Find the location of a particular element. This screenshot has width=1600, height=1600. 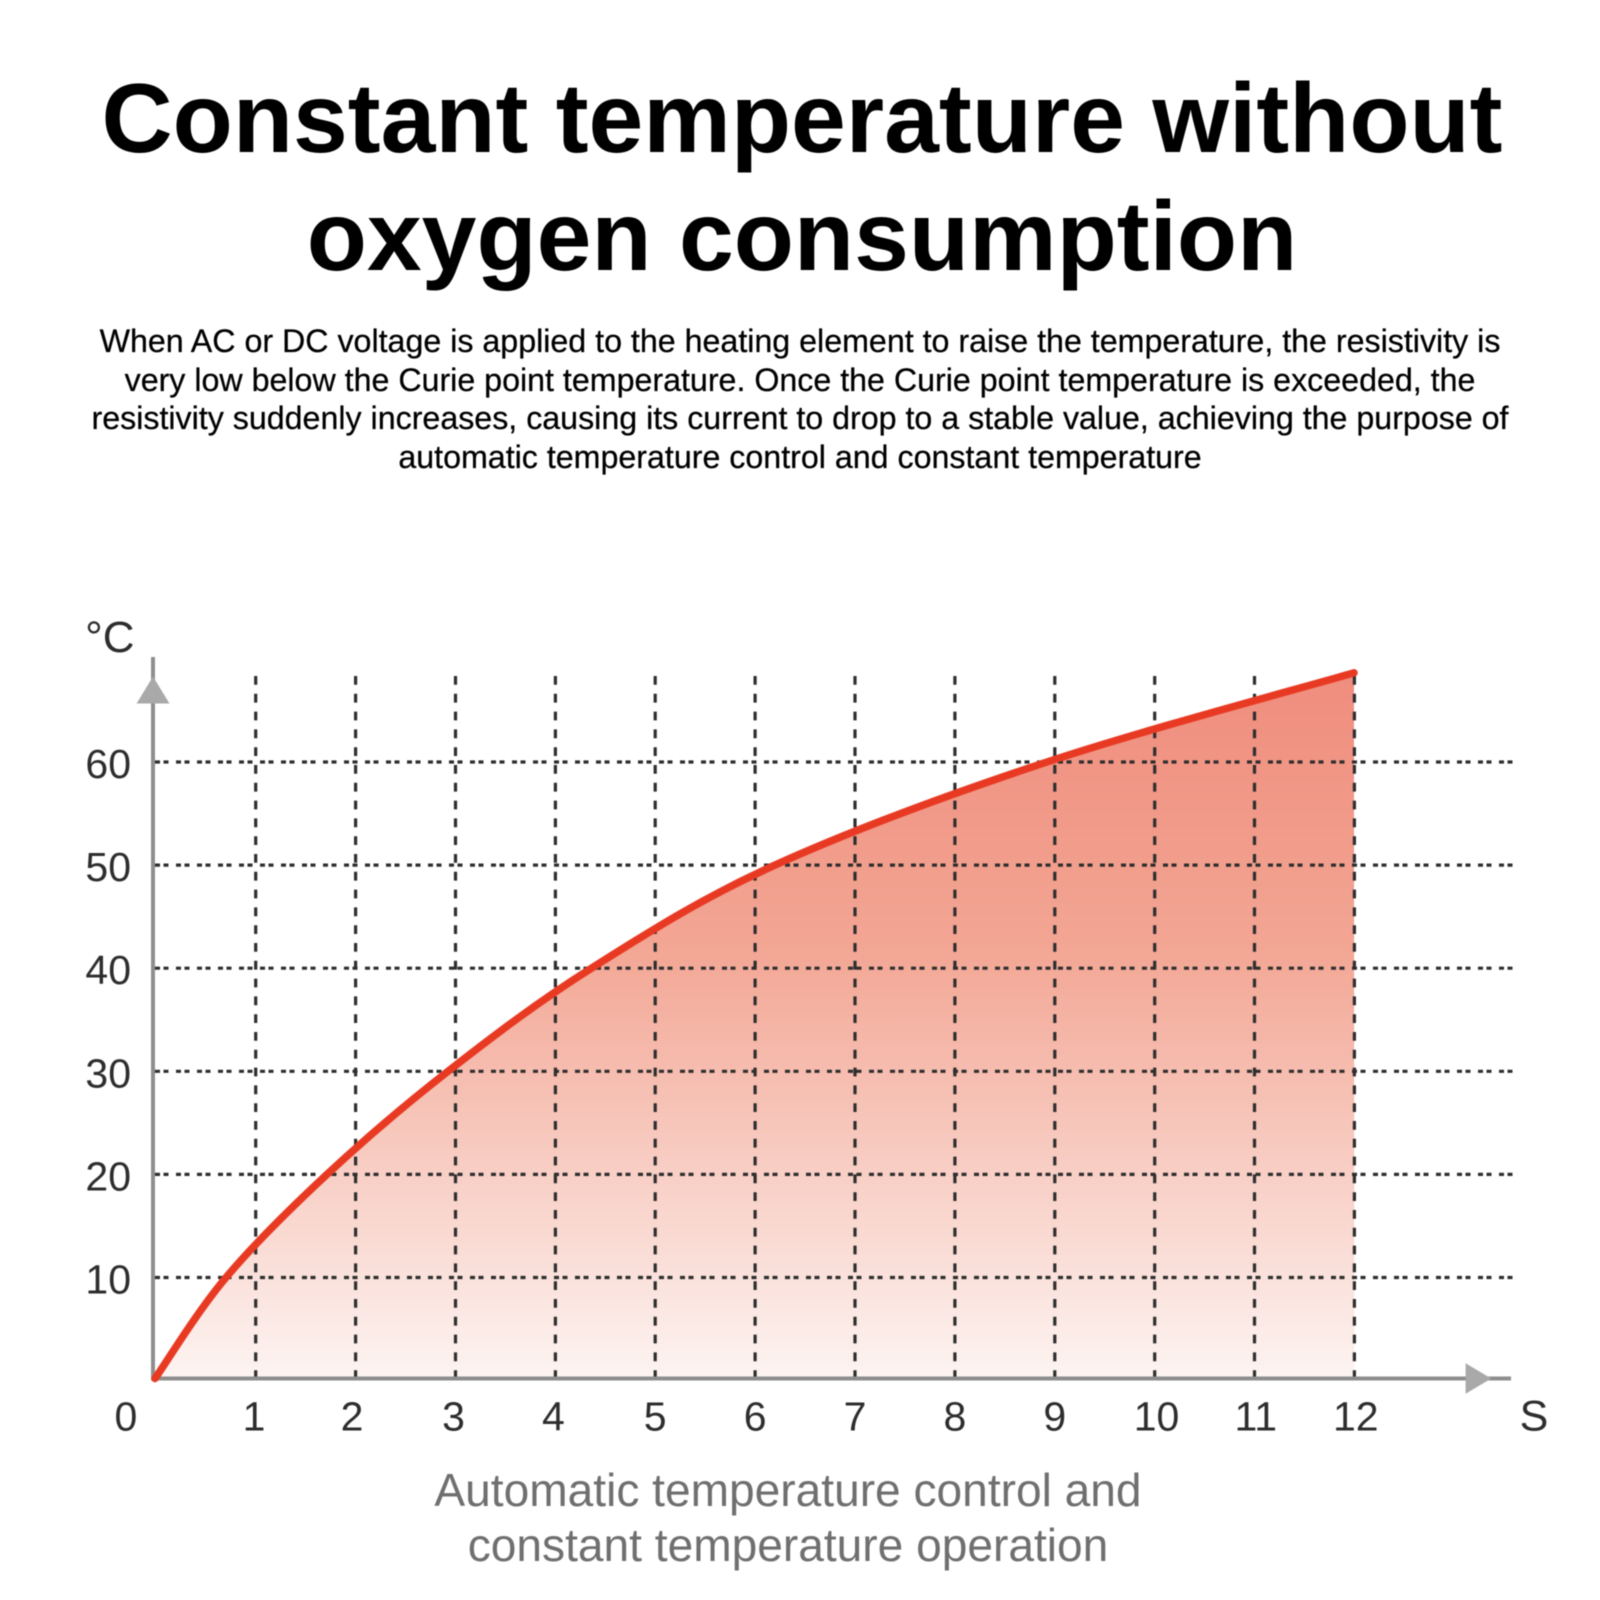

svg-text: 12 is located at coordinates (1356, 1417).